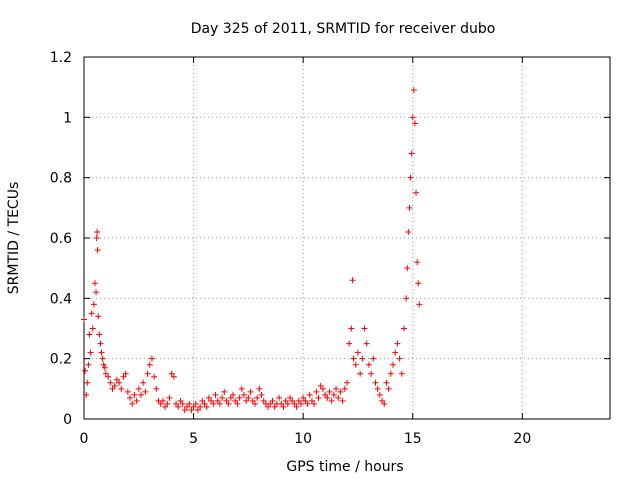  What do you see at coordinates (61, 58) in the screenshot?
I see `y-tick-label: 1.2` at bounding box center [61, 58].